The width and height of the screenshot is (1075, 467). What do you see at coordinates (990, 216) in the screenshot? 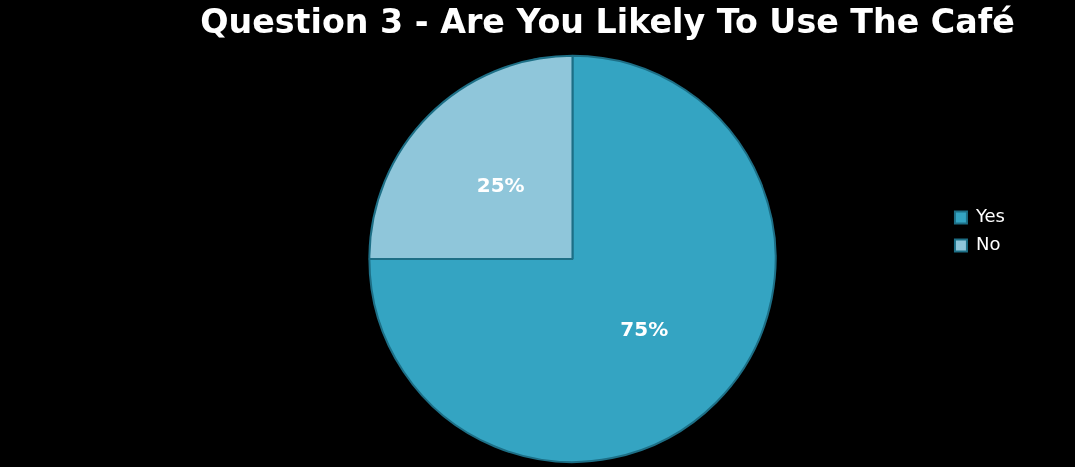
I see `legend-label: Yes` at bounding box center [990, 216].